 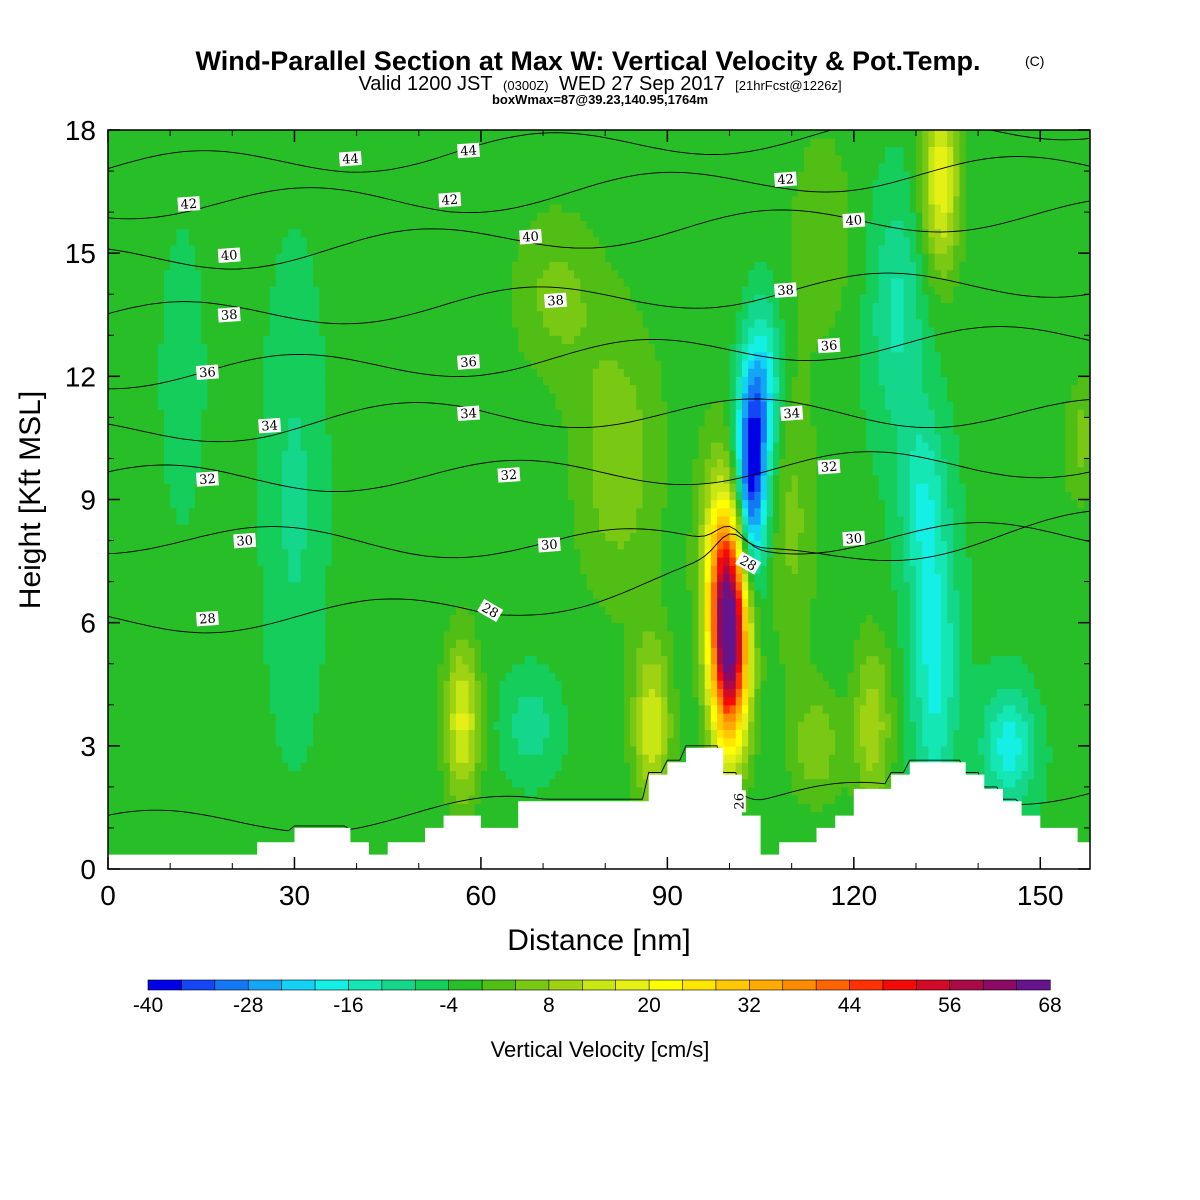 I want to click on x-axis-label: Distance [nm], so click(x=598, y=940).